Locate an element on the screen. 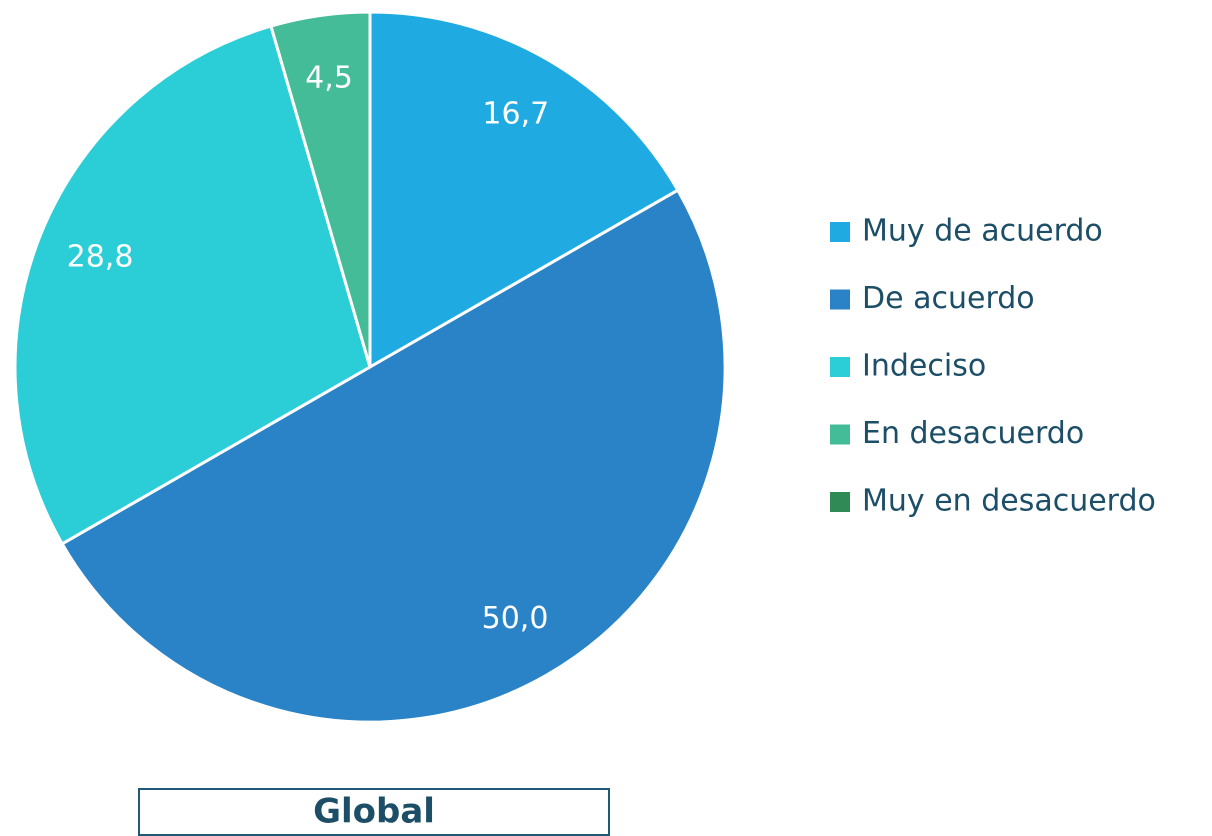  chart-title: Global is located at coordinates (374, 812).